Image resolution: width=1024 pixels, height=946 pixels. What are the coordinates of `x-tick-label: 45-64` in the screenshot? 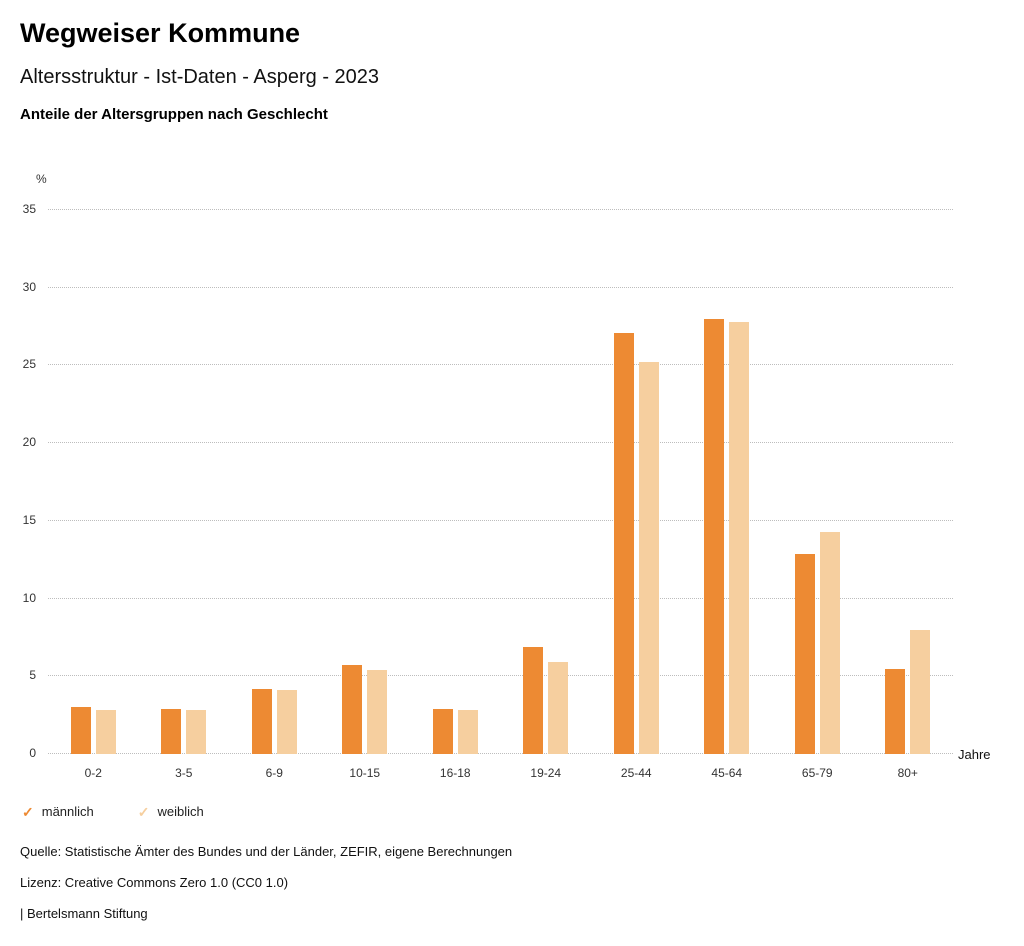 It's located at (727, 773).